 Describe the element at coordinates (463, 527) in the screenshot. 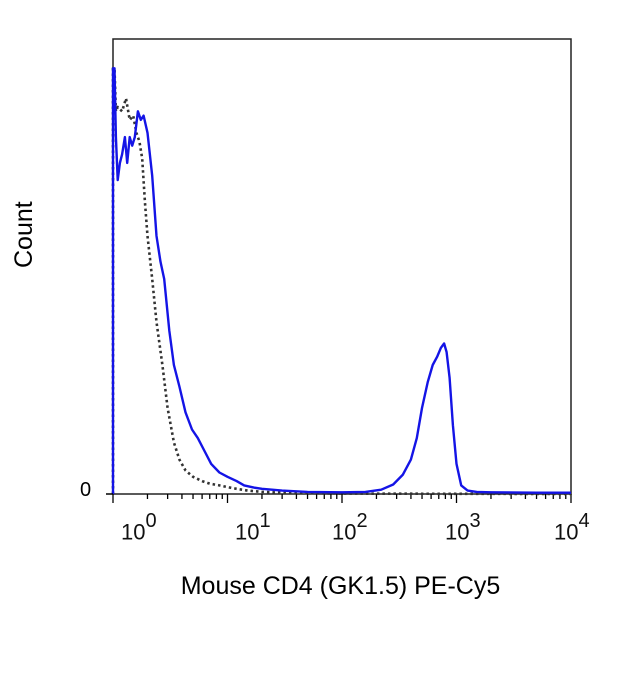

I see `x-tick-label: 10³` at that location.